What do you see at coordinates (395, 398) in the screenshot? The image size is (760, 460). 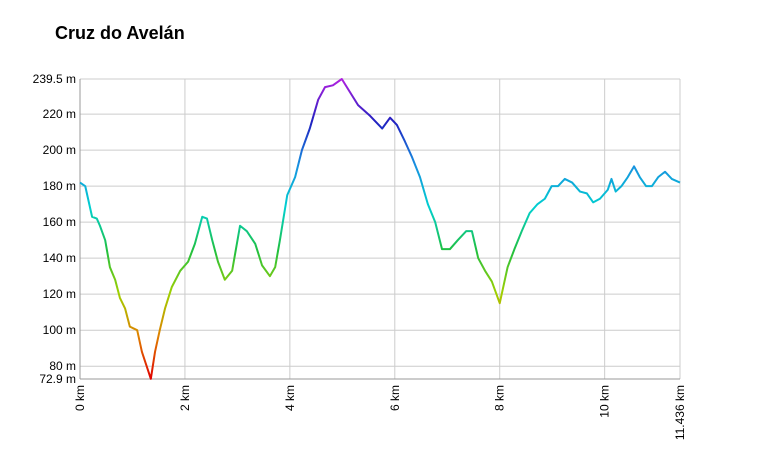 I see `x-tick-label: 6 km` at bounding box center [395, 398].